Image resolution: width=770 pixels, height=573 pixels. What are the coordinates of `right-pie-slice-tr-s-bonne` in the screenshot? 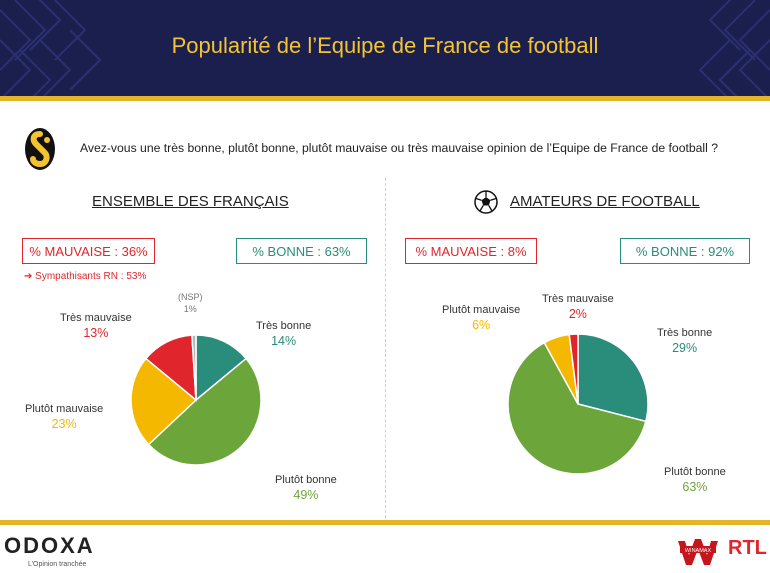 It's located at (612, 378).